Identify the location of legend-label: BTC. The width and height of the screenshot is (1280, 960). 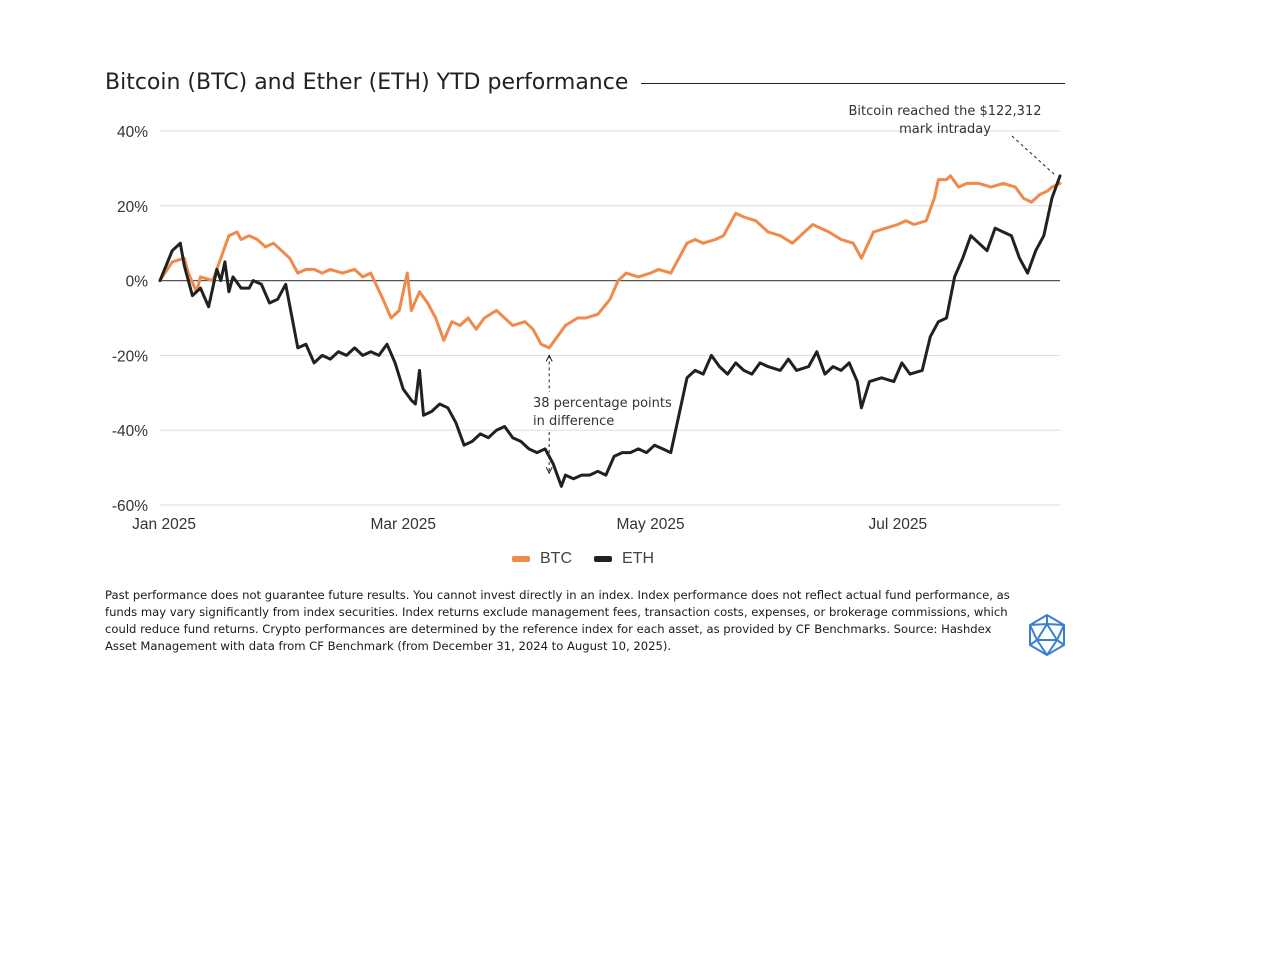
(556, 558).